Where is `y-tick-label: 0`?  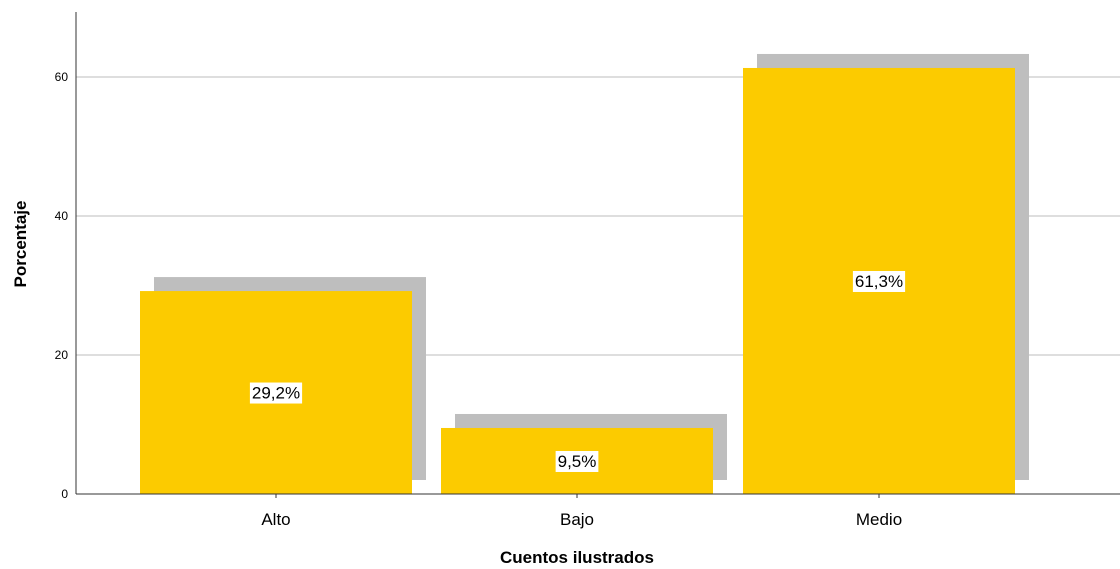 y-tick-label: 0 is located at coordinates (64, 494).